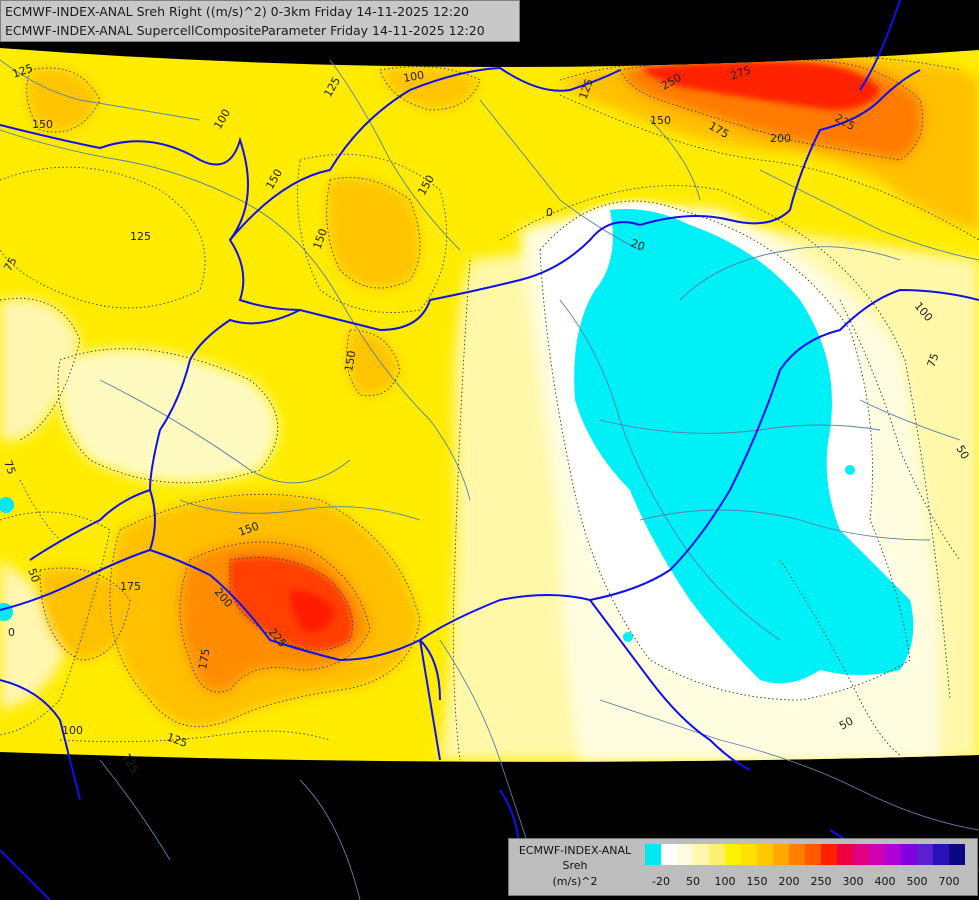 The image size is (979, 900). Describe the element at coordinates (780, 138) in the screenshot. I see `contour-label: 200` at that location.